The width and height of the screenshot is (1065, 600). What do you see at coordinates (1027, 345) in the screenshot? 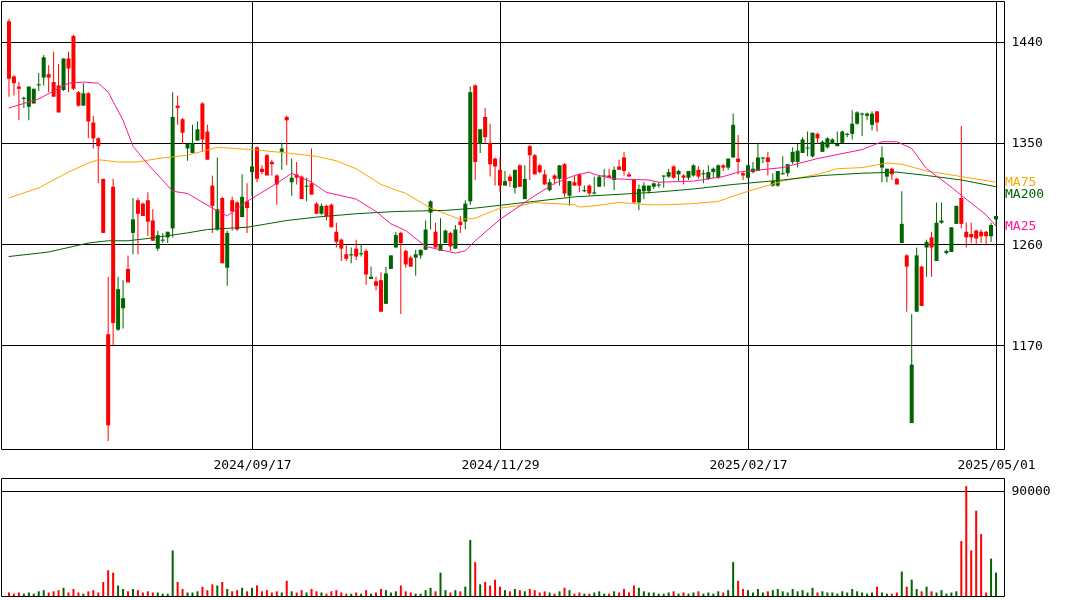
I see `y-tick-label: 1170` at bounding box center [1027, 345].